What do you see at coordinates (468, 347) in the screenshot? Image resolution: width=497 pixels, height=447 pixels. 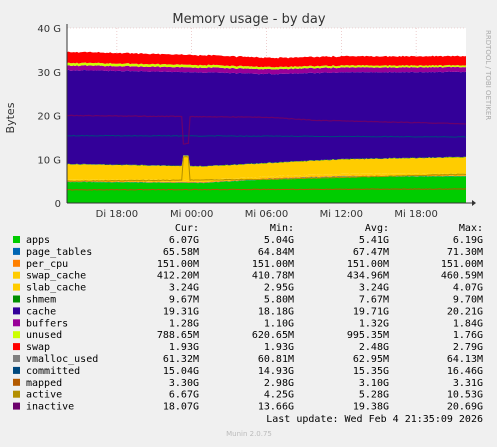 I see `legend-max: 2.79G` at bounding box center [468, 347].